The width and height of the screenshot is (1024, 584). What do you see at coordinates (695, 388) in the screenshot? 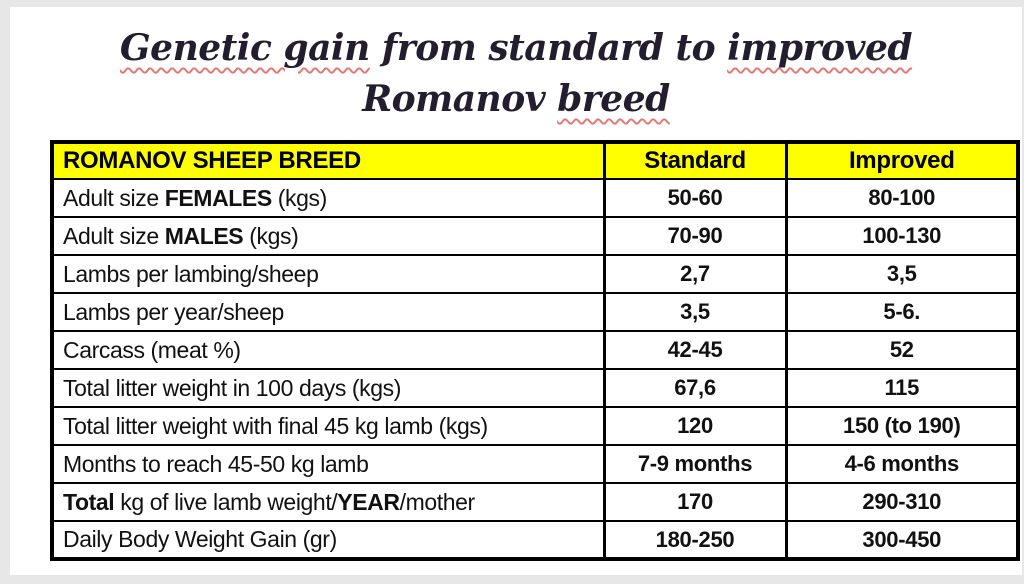
I see `standard-value: 67,6` at bounding box center [695, 388].